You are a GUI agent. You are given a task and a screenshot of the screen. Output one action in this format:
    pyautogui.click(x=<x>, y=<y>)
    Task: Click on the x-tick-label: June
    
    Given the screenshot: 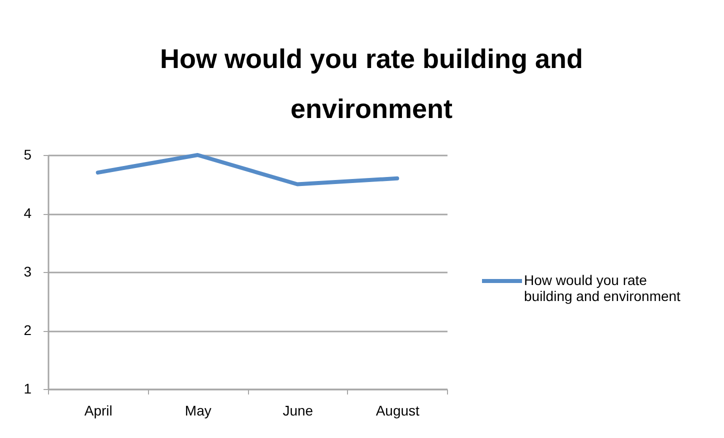 What is the action you would take?
    pyautogui.click(x=298, y=410)
    